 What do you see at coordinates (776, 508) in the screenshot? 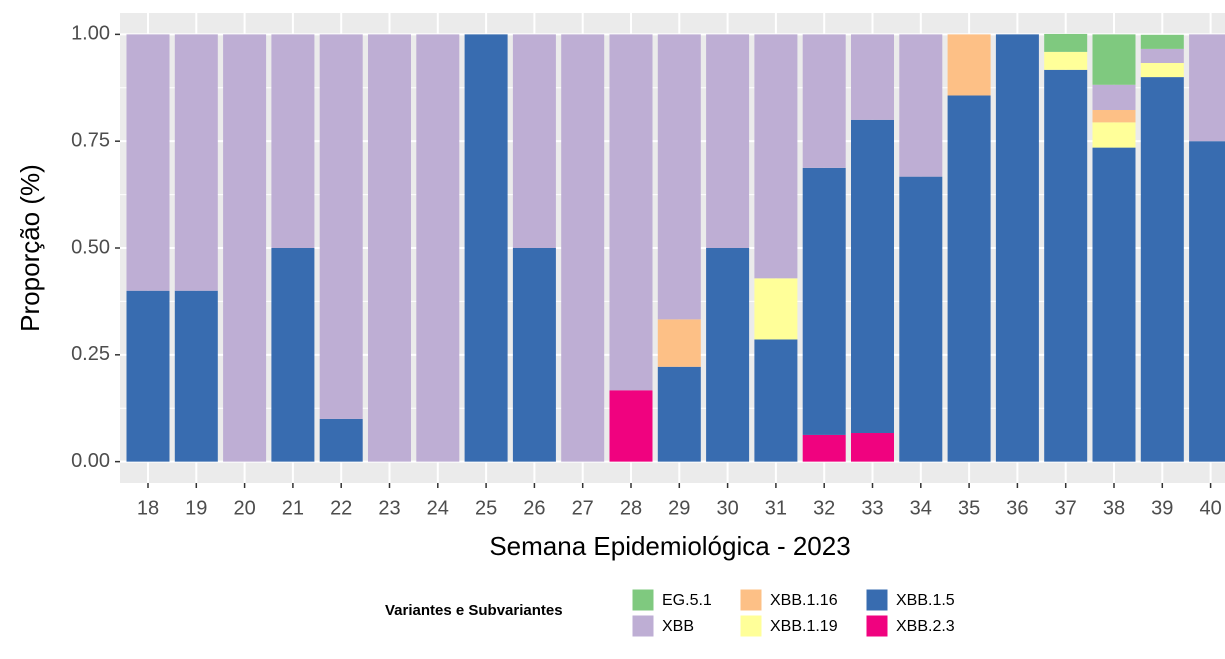
I see `x-tick-label: 31` at bounding box center [776, 508].